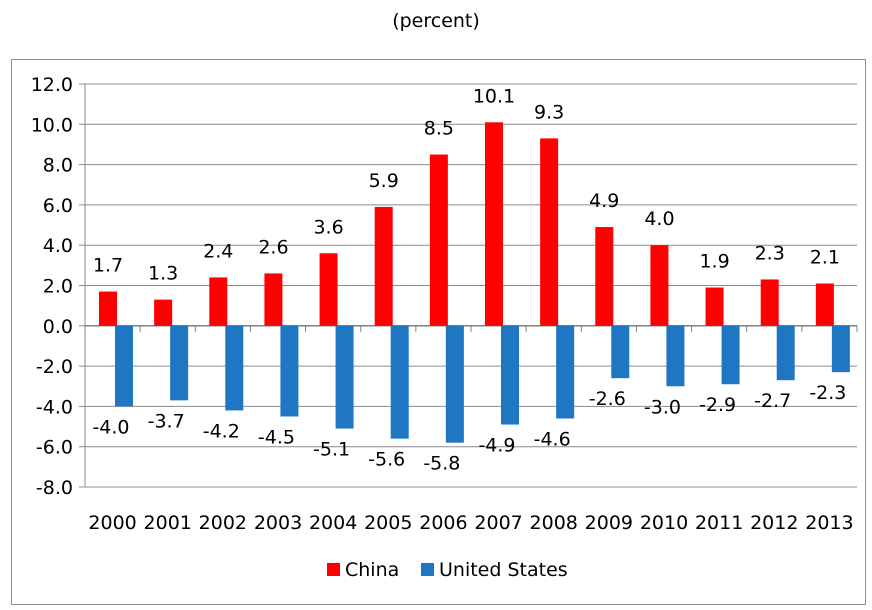 This screenshot has width=872, height=610. Describe the element at coordinates (664, 523) in the screenshot. I see `x-tick-label: 2010` at that location.